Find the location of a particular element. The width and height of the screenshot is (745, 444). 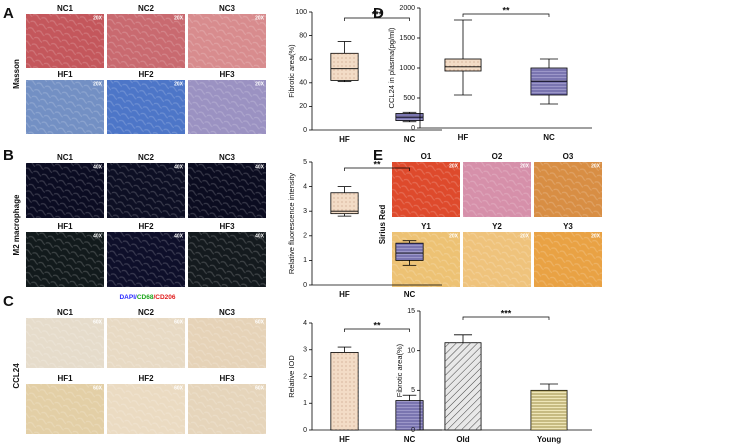

panel-letter: D is located at coordinates (378, 13).